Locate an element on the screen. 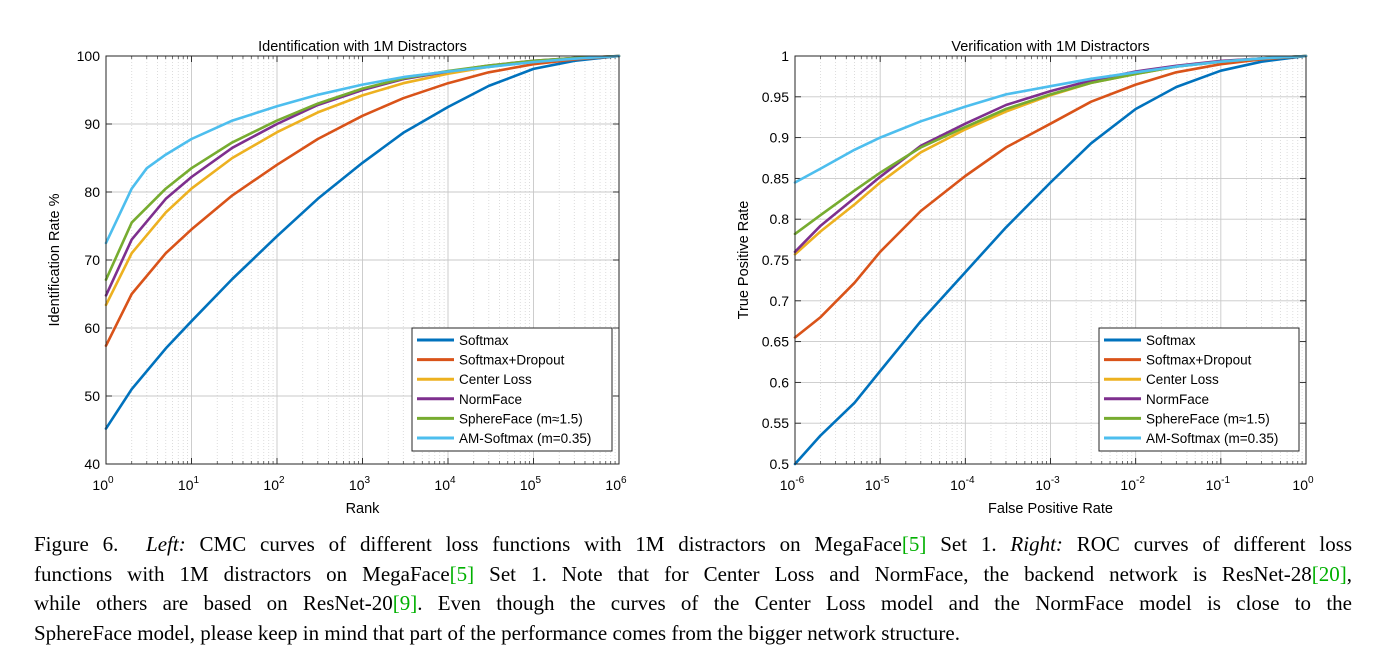  citation-link: [9] is located at coordinates (405, 603).